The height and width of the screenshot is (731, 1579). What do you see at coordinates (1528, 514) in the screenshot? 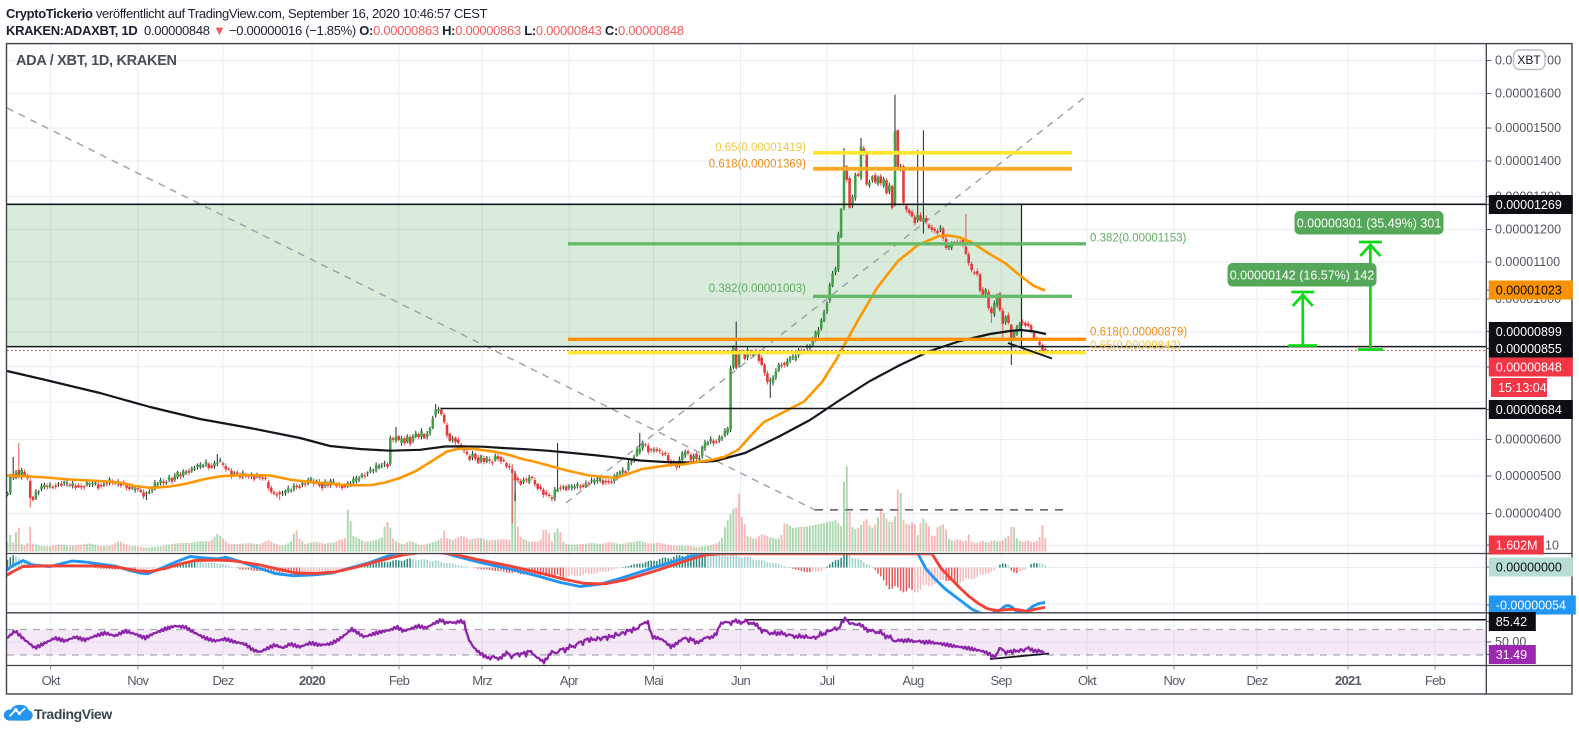
I see `svg-text: 0.00000400` at bounding box center [1528, 514].